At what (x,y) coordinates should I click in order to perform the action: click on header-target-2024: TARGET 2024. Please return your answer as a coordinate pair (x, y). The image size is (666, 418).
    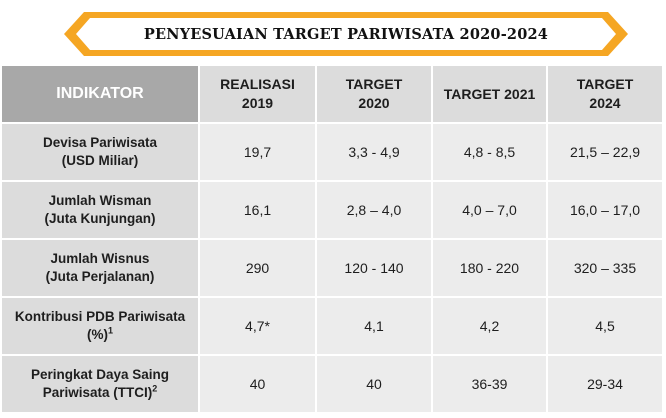
    Looking at the image, I should click on (606, 95).